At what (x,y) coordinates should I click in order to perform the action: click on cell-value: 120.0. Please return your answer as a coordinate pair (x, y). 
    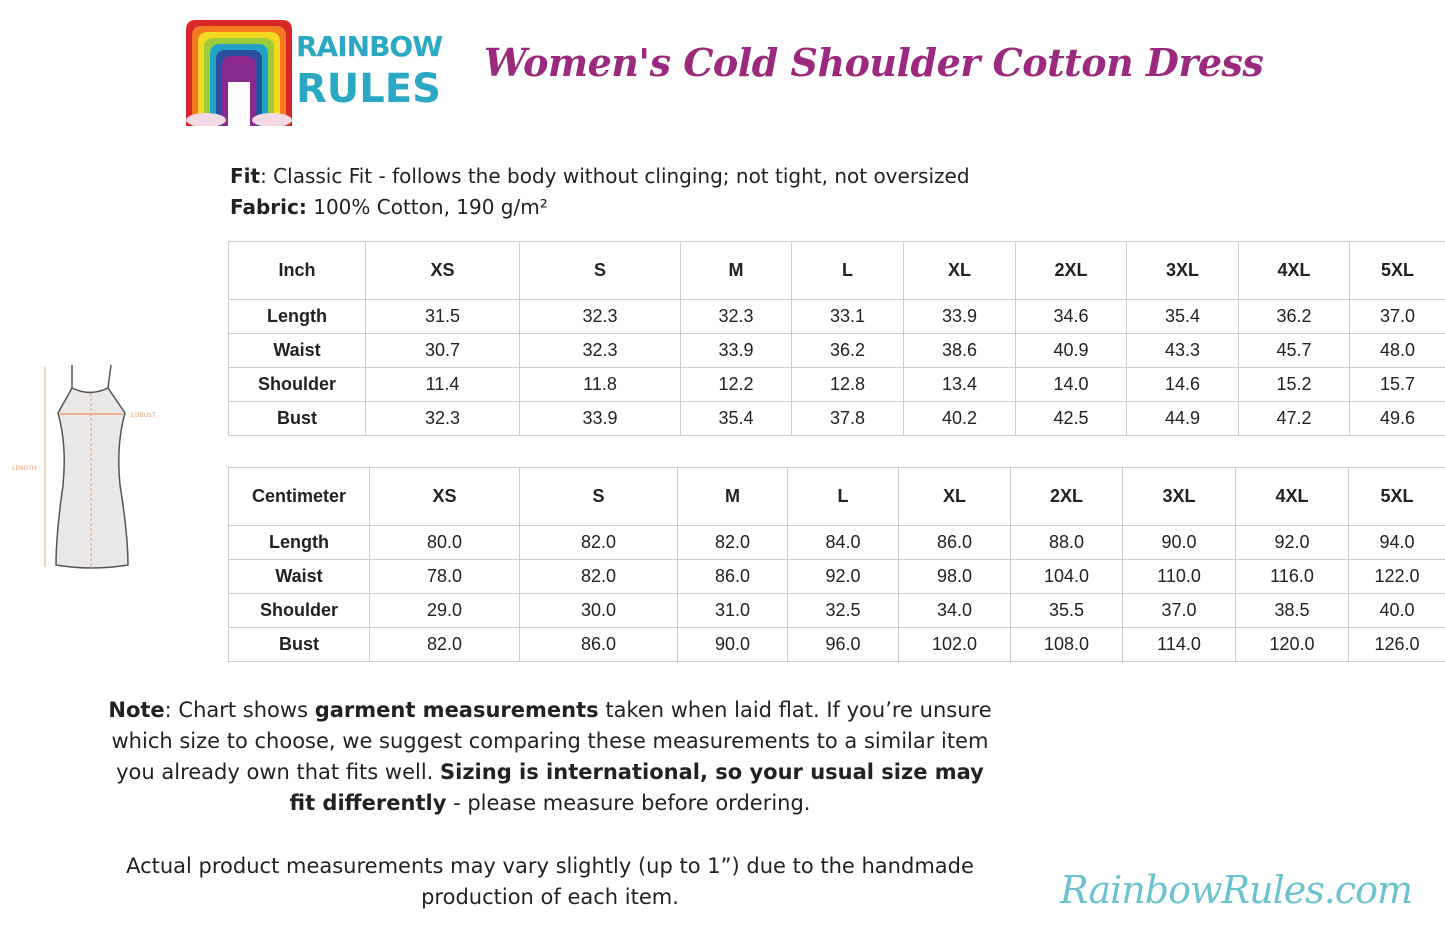
    Looking at the image, I should click on (1292, 644).